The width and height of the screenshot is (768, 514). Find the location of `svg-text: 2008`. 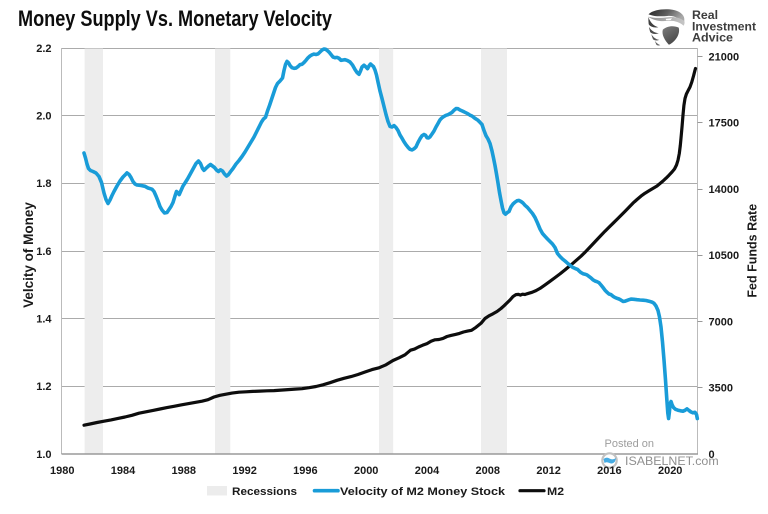

svg-text: 2008 is located at coordinates (488, 471).